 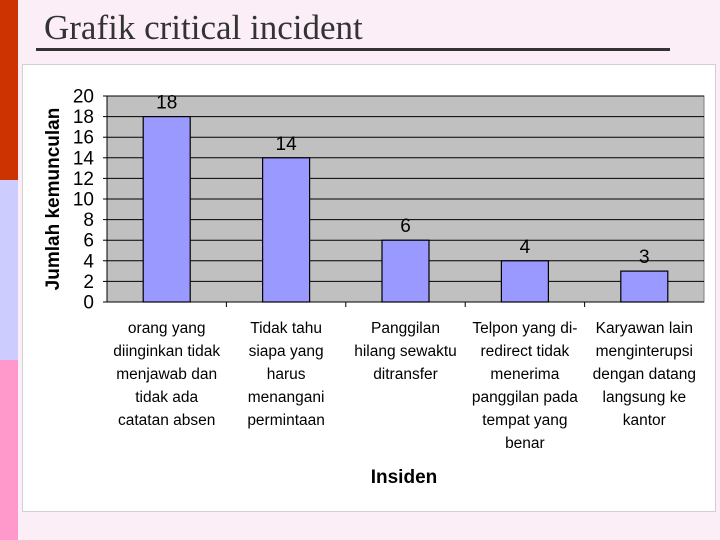 I want to click on category-label-line: orang yang, so click(x=166, y=328).